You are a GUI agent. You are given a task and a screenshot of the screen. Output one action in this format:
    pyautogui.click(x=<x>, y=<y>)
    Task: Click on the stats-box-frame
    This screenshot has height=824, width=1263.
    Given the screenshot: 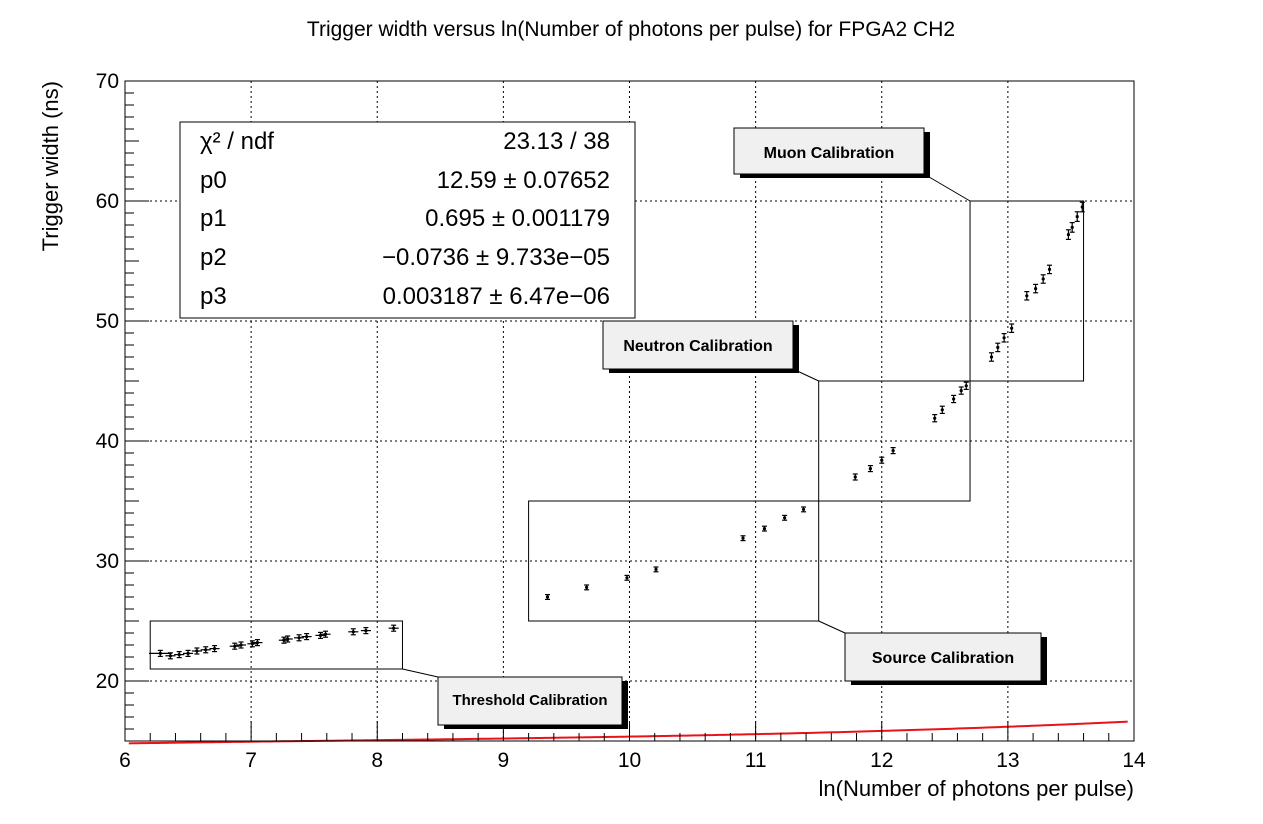 What is the action you would take?
    pyautogui.click(x=407, y=220)
    